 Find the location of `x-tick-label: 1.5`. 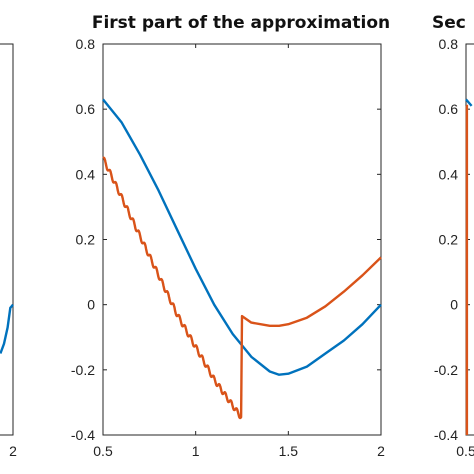

x-tick-label: 1.5 is located at coordinates (289, 451).